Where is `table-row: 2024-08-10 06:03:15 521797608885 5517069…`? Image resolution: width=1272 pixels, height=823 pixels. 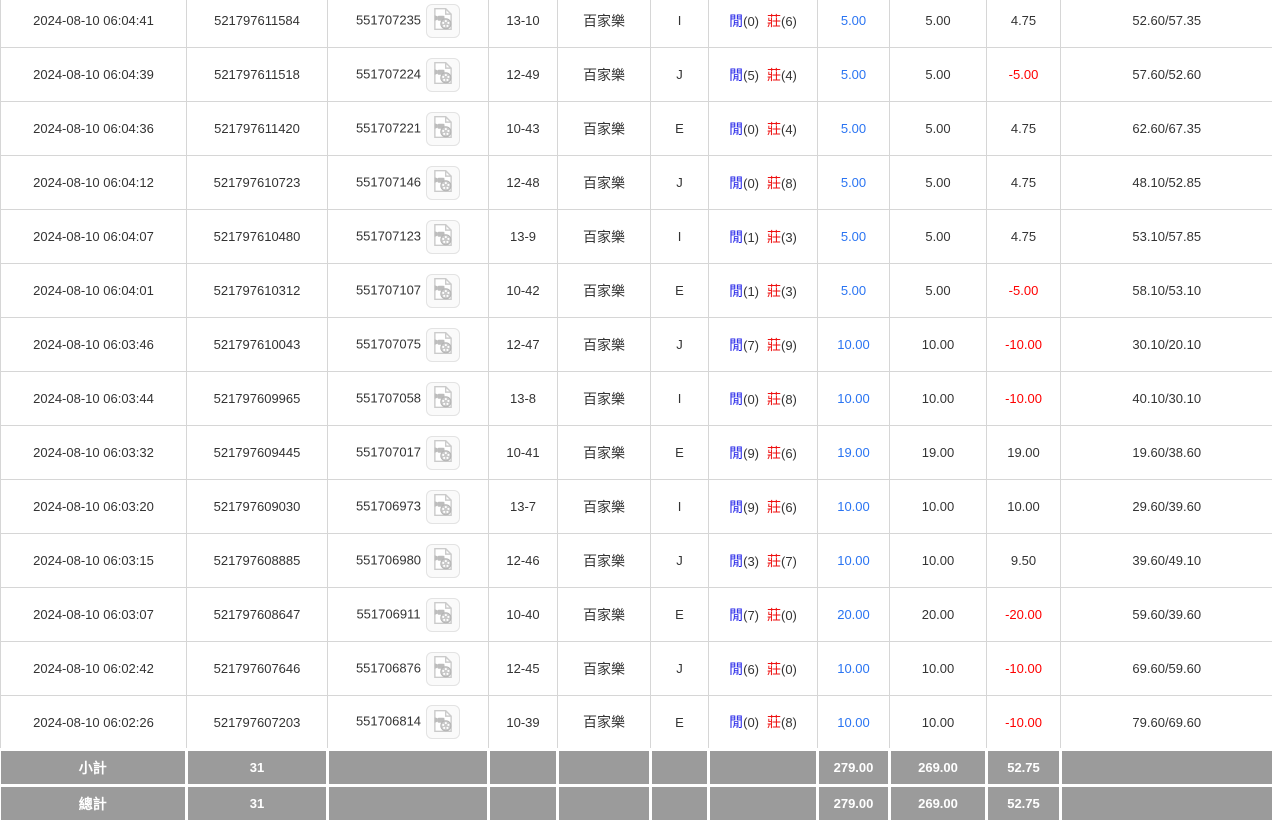 table-row: 2024-08-10 06:03:15 521797608885 5517069… is located at coordinates (636, 561).